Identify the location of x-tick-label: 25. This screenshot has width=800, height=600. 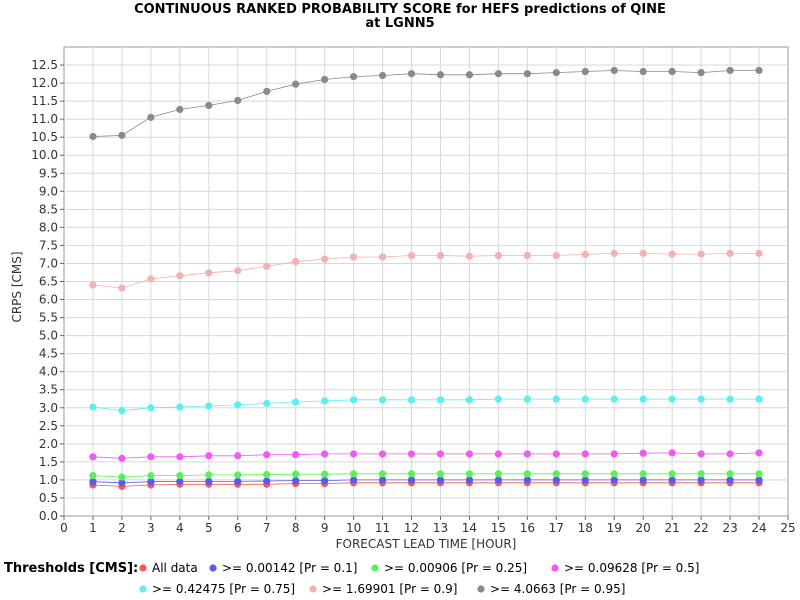
(787, 528).